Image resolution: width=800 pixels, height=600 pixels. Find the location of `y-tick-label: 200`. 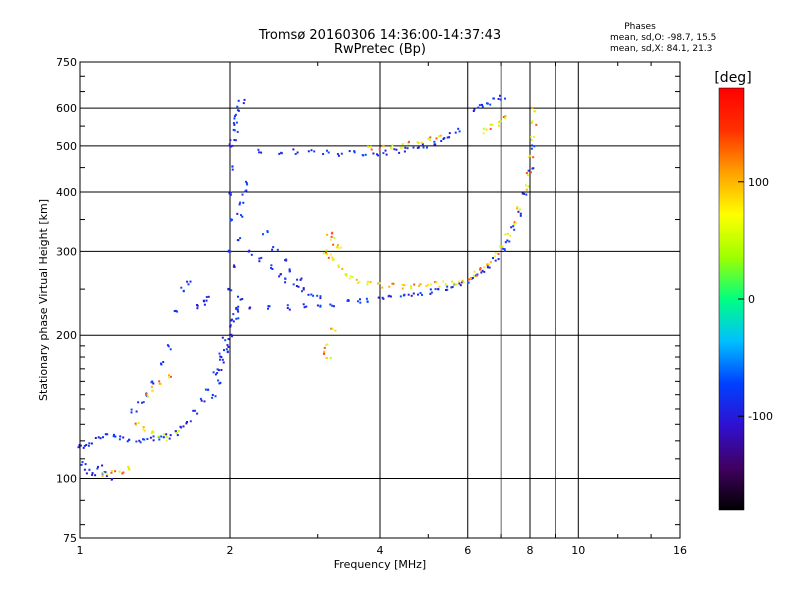

y-tick-label: 200 is located at coordinates (66, 335).